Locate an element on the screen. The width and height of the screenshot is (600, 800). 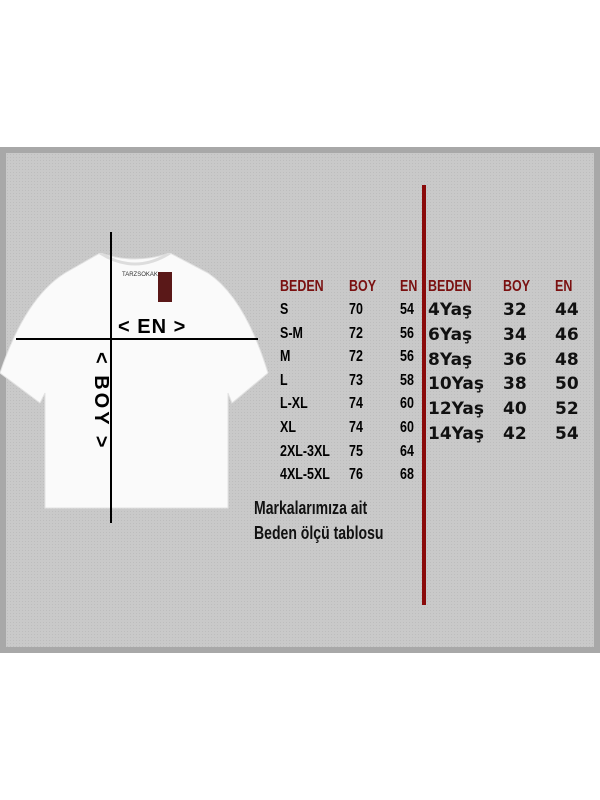
adult-cell: XL is located at coordinates (288, 427).